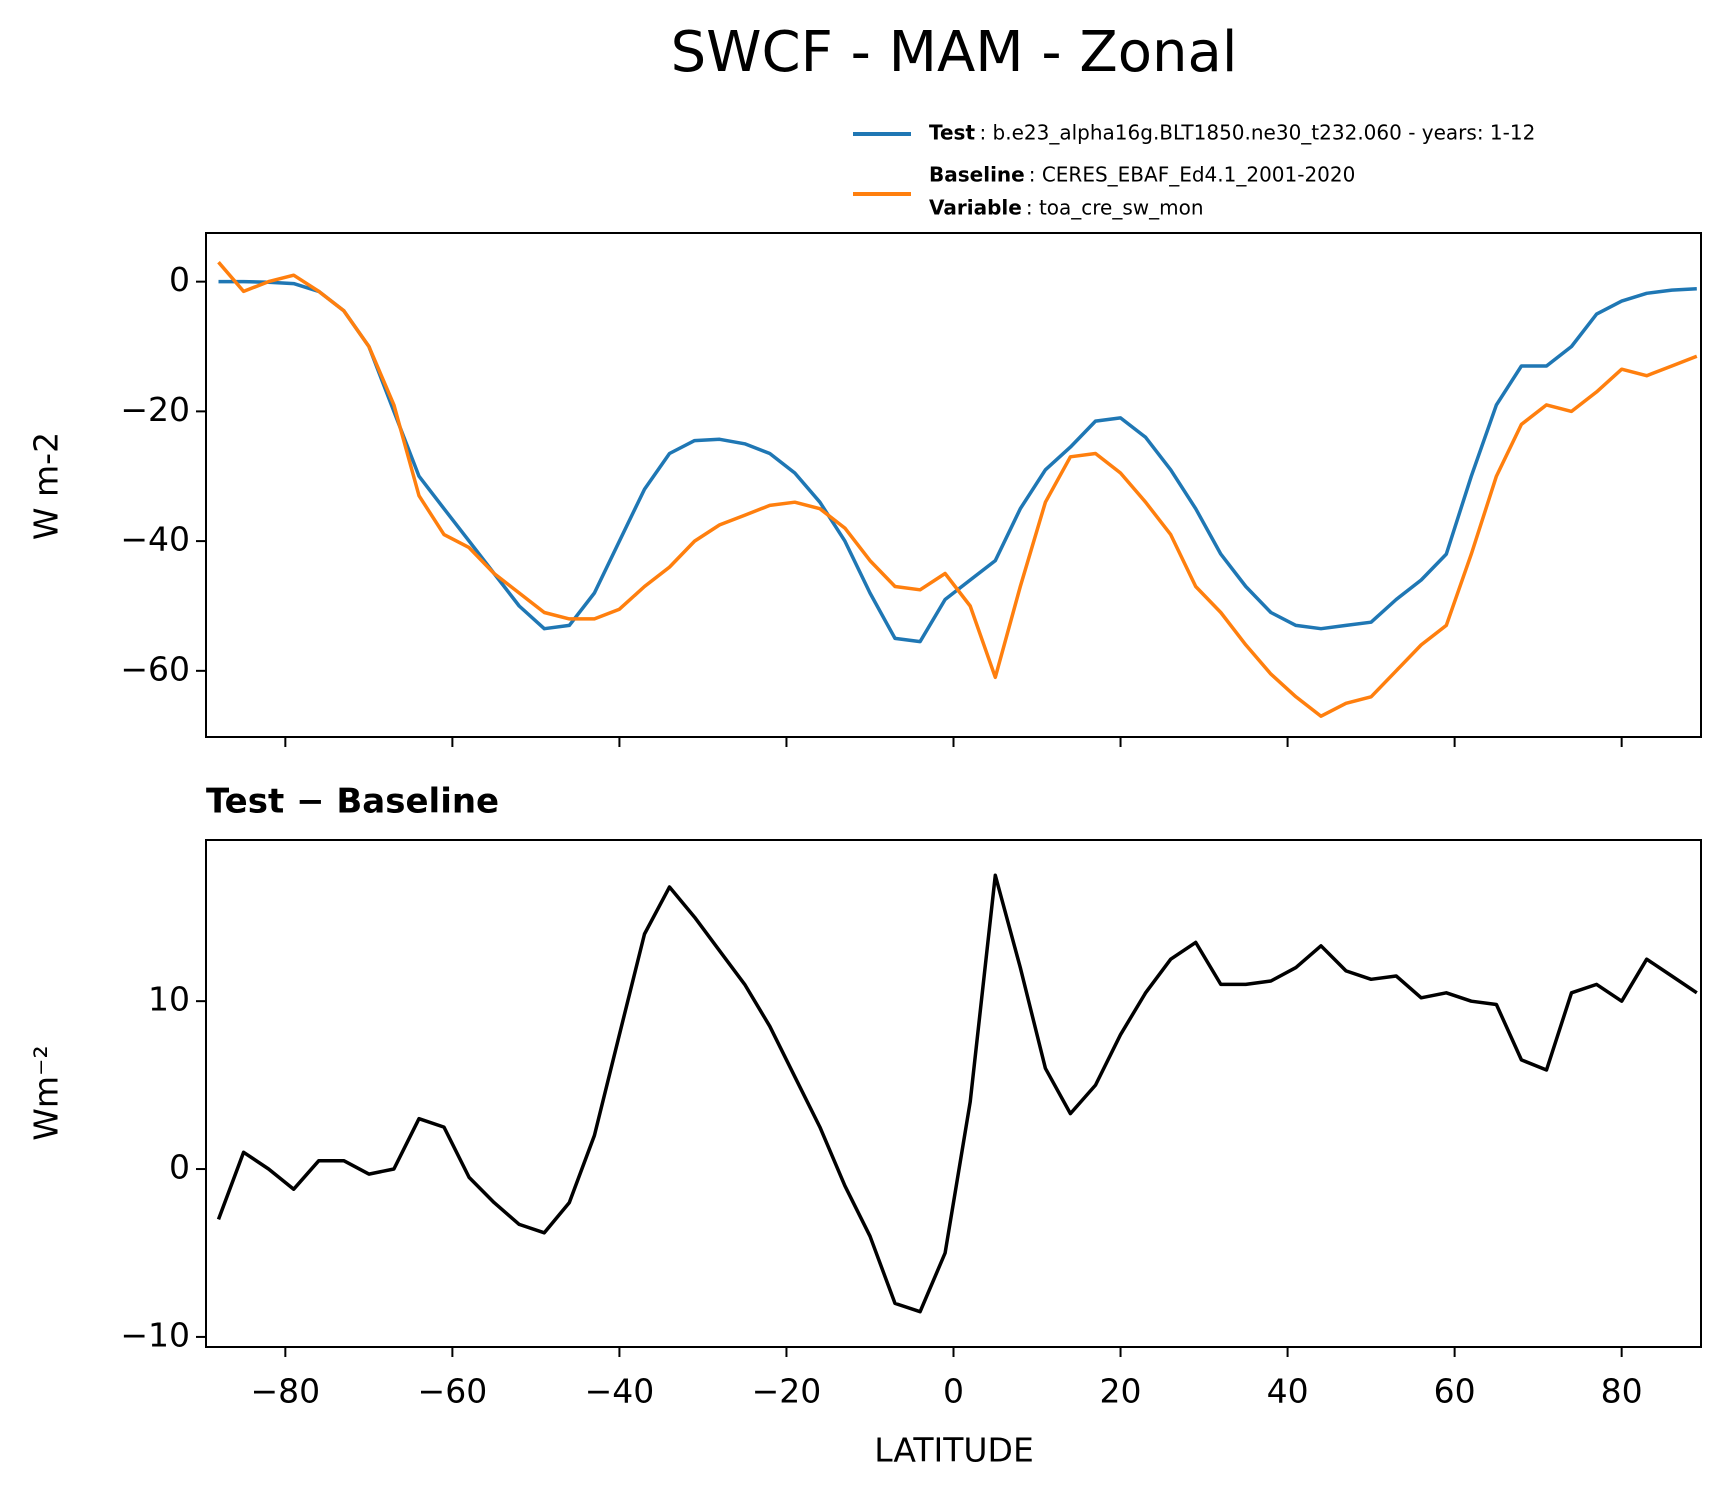 The image size is (1722, 1496). What do you see at coordinates (46, 1092) in the screenshot?
I see `y-axis-label: Wm⁻²` at bounding box center [46, 1092].